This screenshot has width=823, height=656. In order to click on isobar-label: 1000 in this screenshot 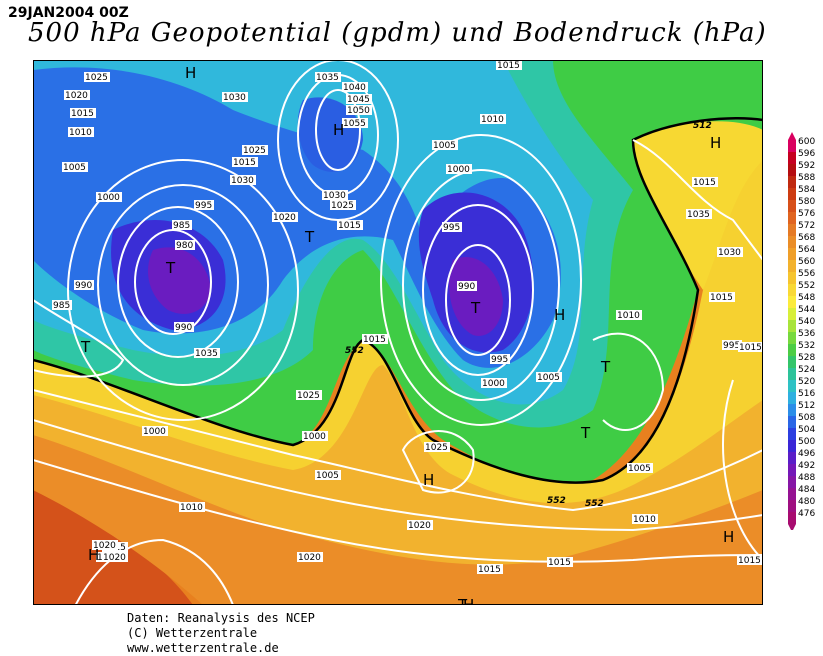, I will do `click(314, 437)`.